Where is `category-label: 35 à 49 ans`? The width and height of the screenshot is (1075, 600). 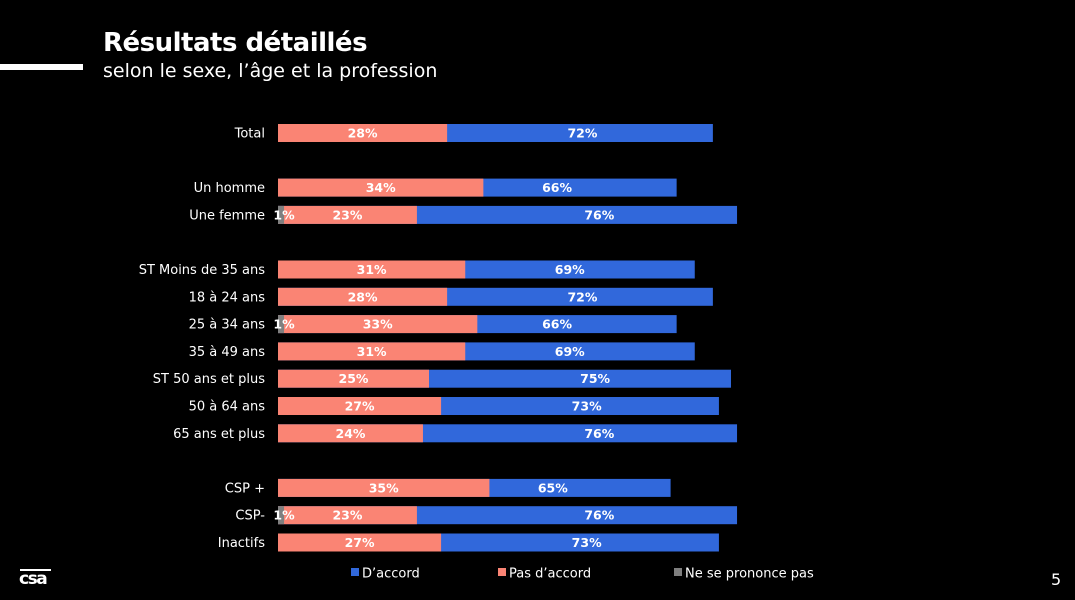 category-label: 35 à 49 ans is located at coordinates (227, 352).